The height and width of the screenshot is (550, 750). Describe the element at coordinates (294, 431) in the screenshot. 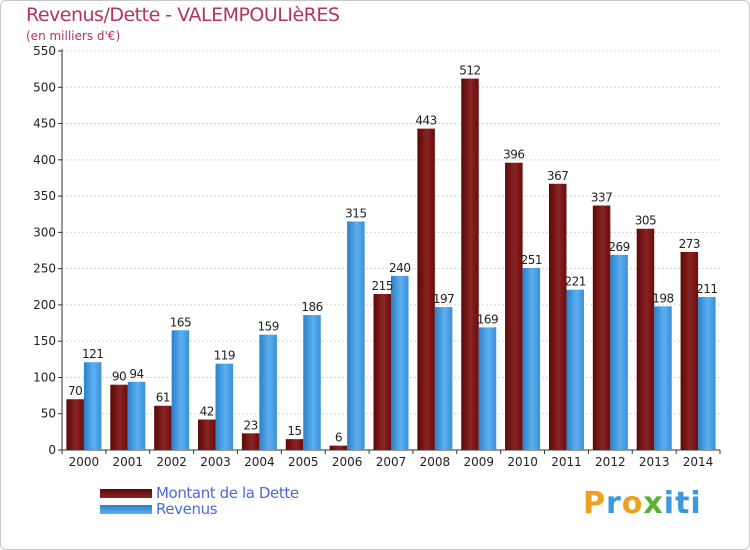

I see `data-label-dette: 15` at that location.